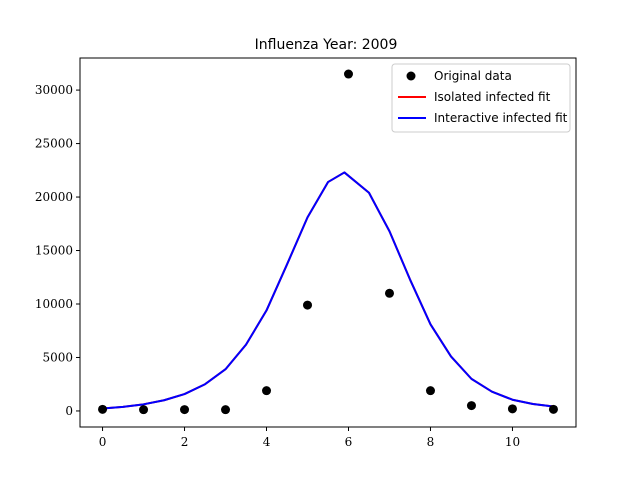 Image resolution: width=640 pixels, height=480 pixels. What do you see at coordinates (431, 442) in the screenshot?
I see `x-tick-label: 8` at bounding box center [431, 442].